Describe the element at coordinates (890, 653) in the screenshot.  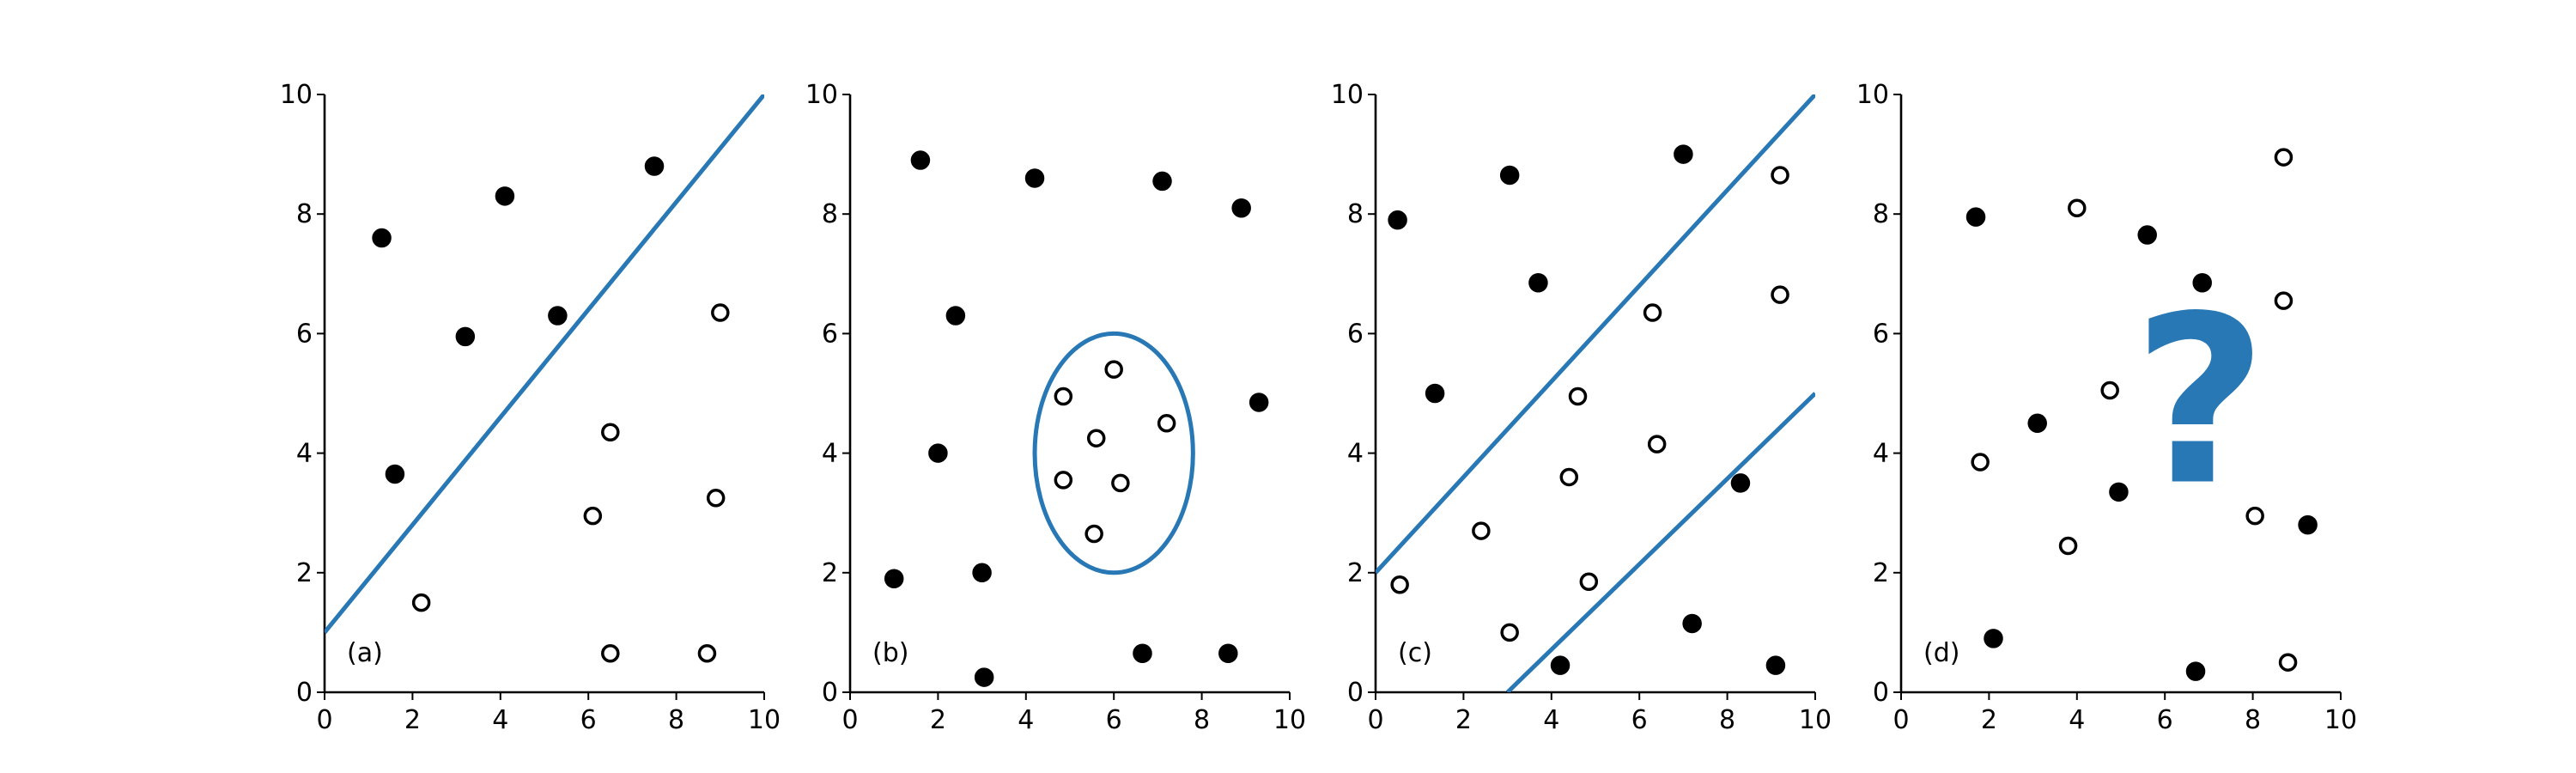
I see `panel-label: (b)` at that location.